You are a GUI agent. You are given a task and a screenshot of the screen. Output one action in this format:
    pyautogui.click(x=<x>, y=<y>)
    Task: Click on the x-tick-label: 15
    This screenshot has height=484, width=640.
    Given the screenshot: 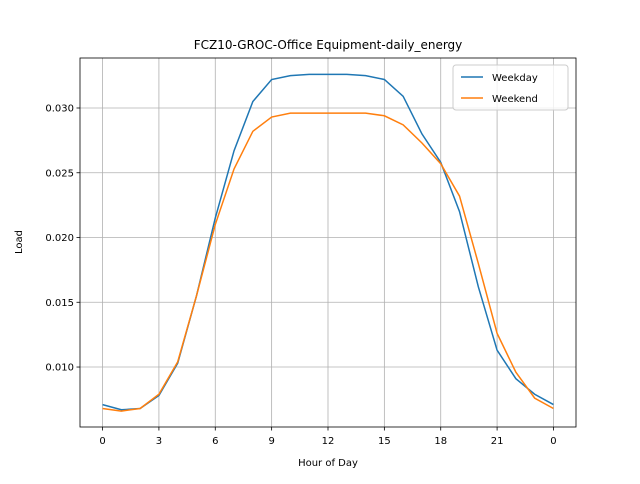 What is the action you would take?
    pyautogui.click(x=384, y=441)
    